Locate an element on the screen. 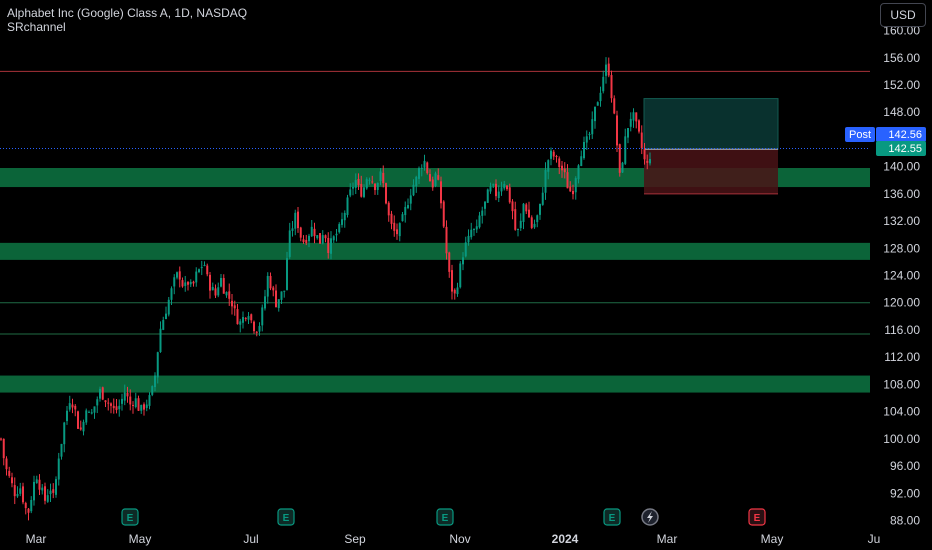 The image size is (932, 550). indicator-label: SRchannel is located at coordinates (36, 27).